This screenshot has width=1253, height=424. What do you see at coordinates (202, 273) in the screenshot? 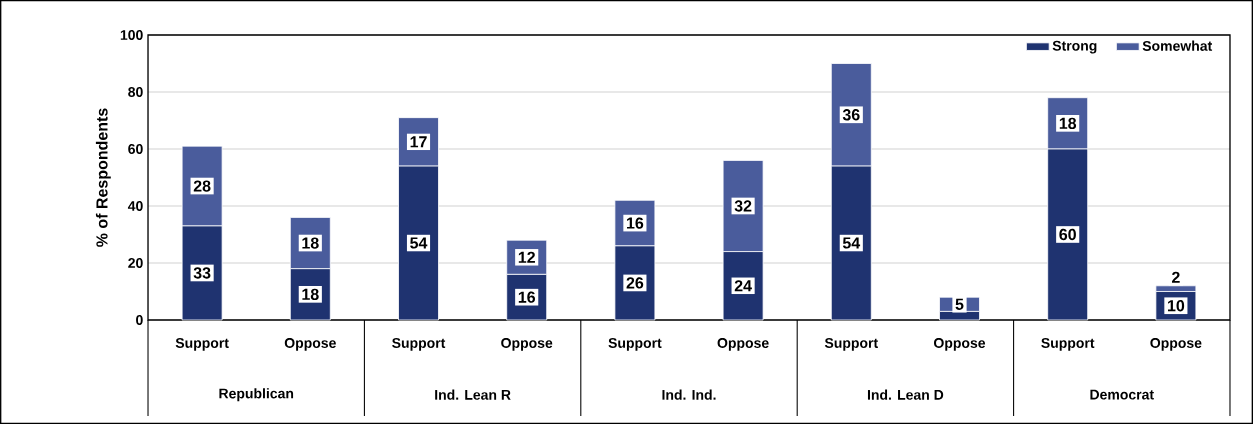
I see `data-label: 33` at bounding box center [202, 273].